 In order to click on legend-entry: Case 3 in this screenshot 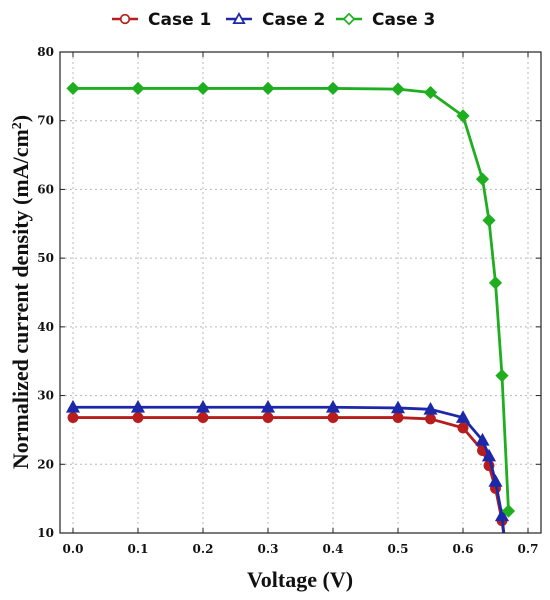, I will do `click(385, 20)`.